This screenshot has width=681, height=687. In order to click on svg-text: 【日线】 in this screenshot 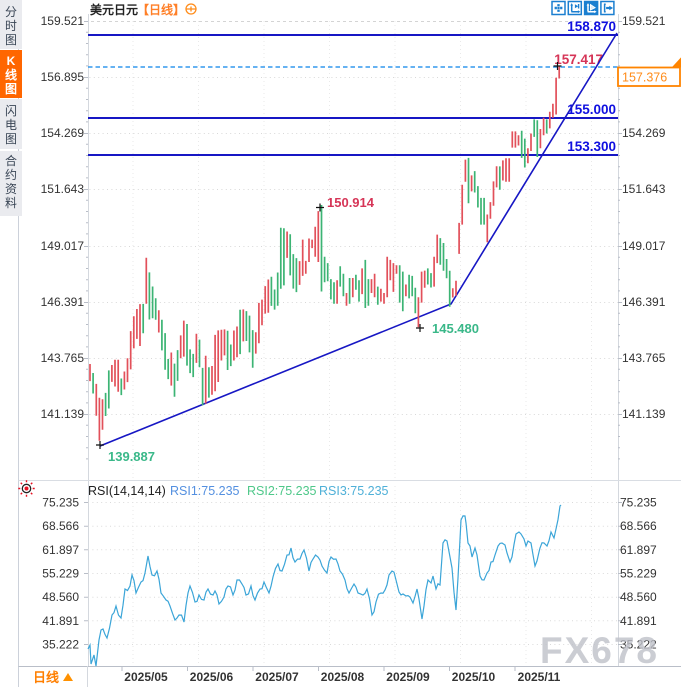, I will do `click(161, 9)`.